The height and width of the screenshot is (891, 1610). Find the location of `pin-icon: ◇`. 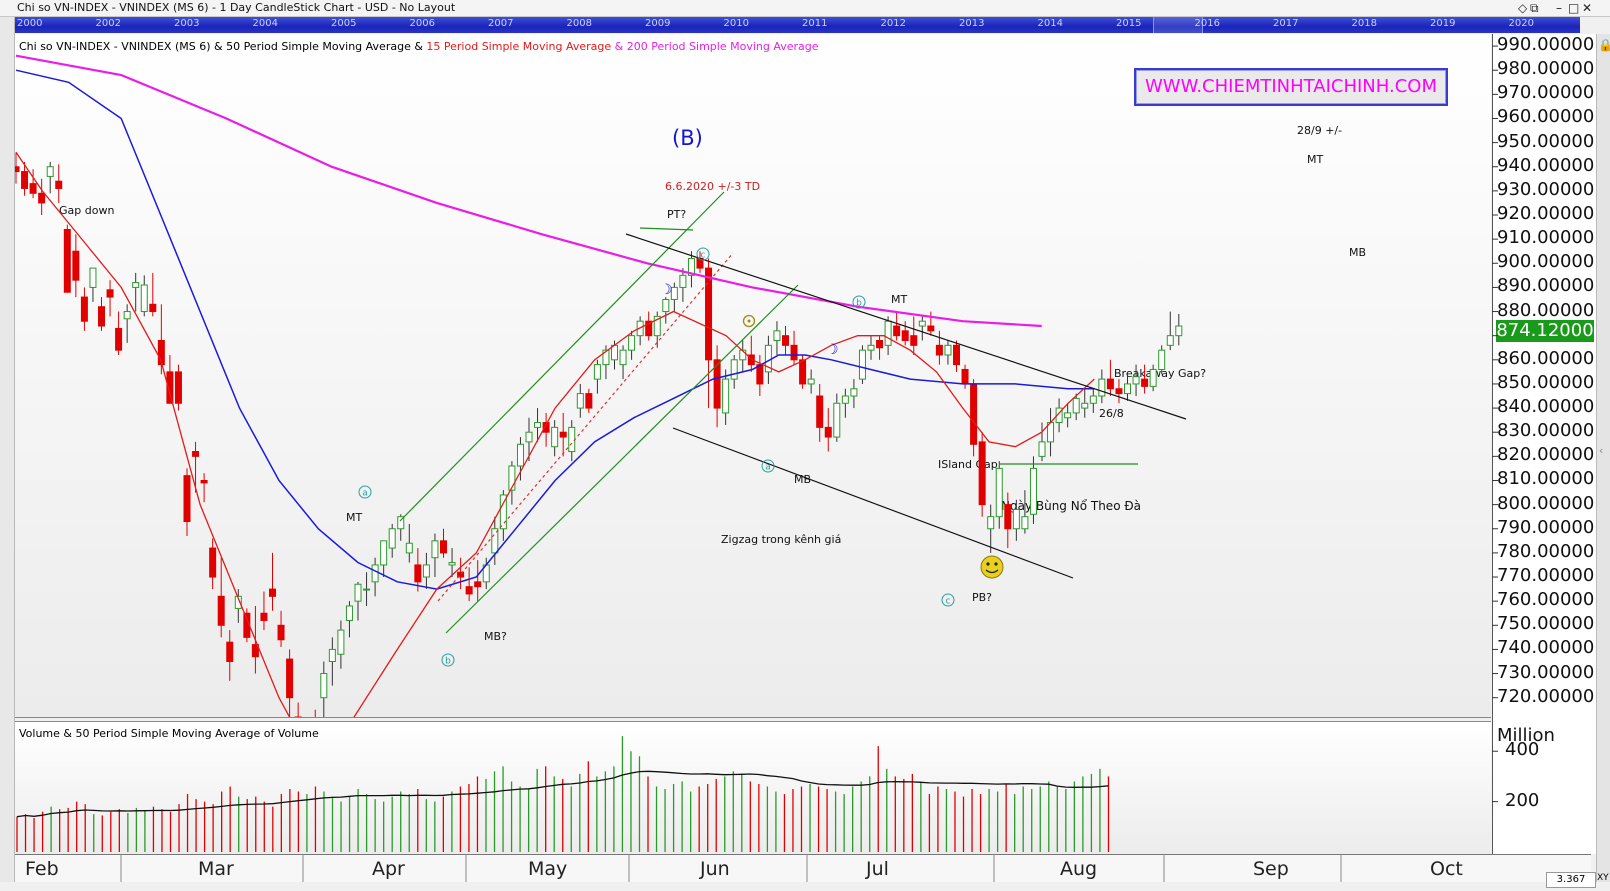

pin-icon: ◇ is located at coordinates (1523, 8).